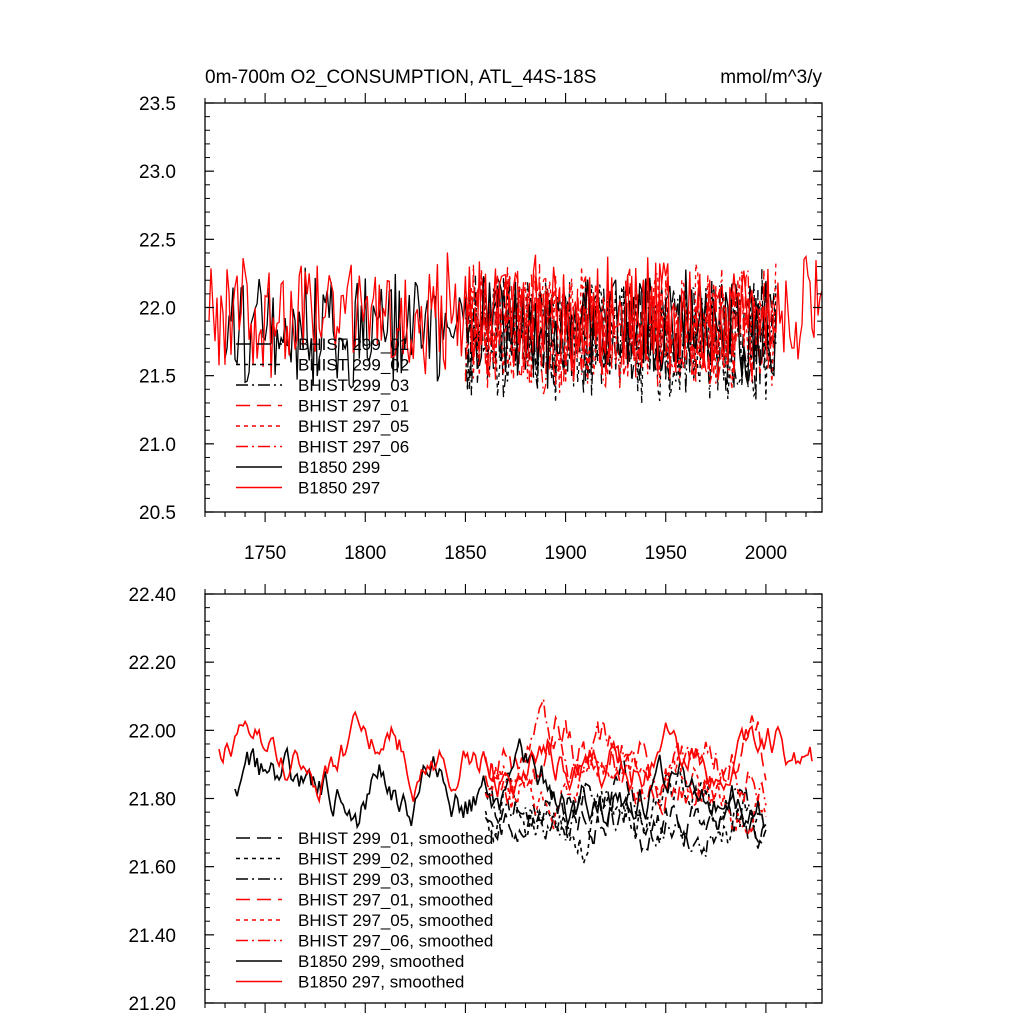 The height and width of the screenshot is (1029, 1024). I want to click on y-tick-label: 22.00, so click(152, 731).